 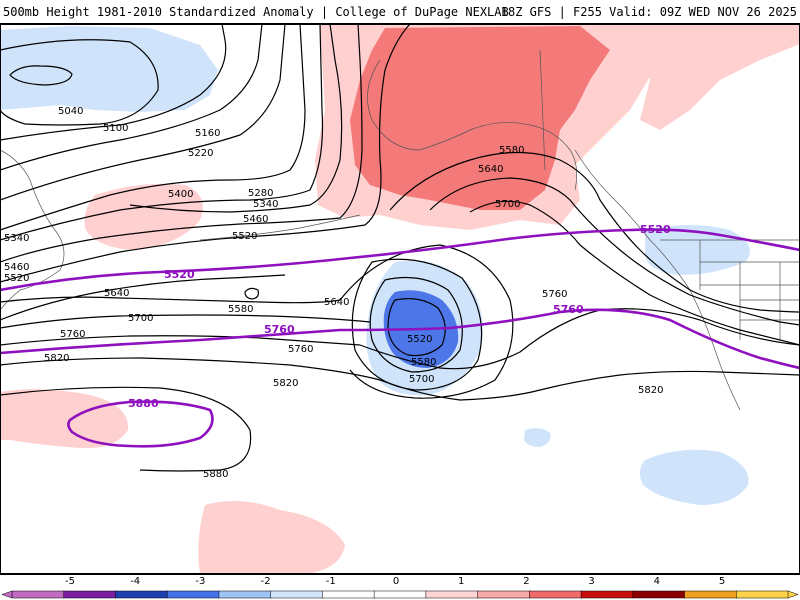 I want to click on contour-5700-north, so click(x=634, y=273).